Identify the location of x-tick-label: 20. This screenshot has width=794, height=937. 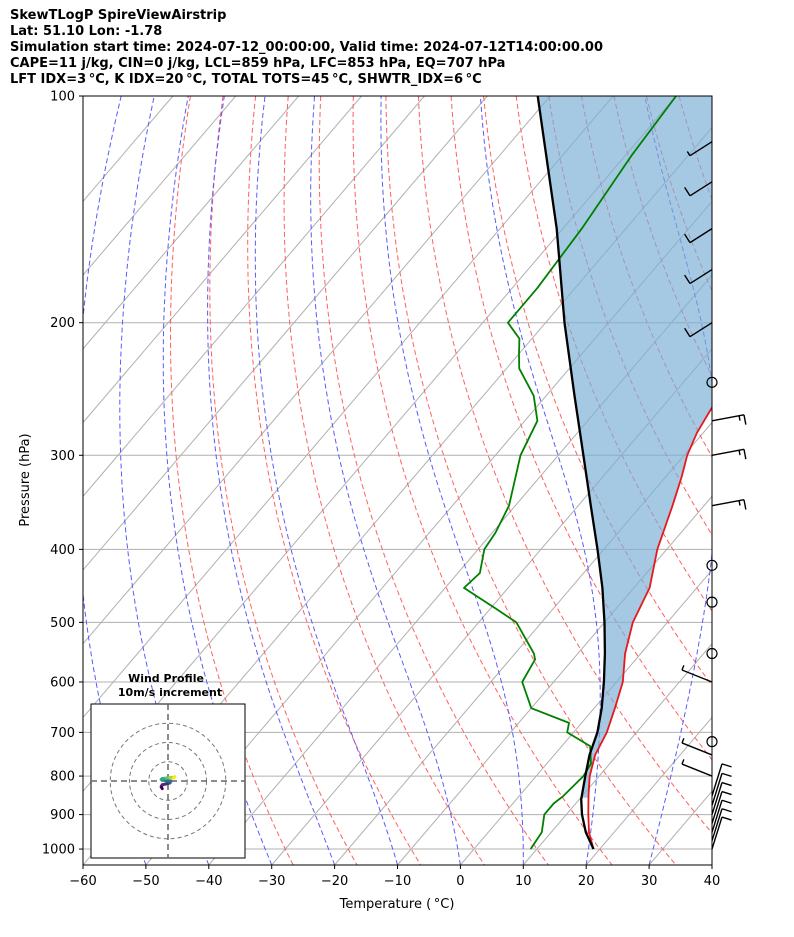
(586, 881).